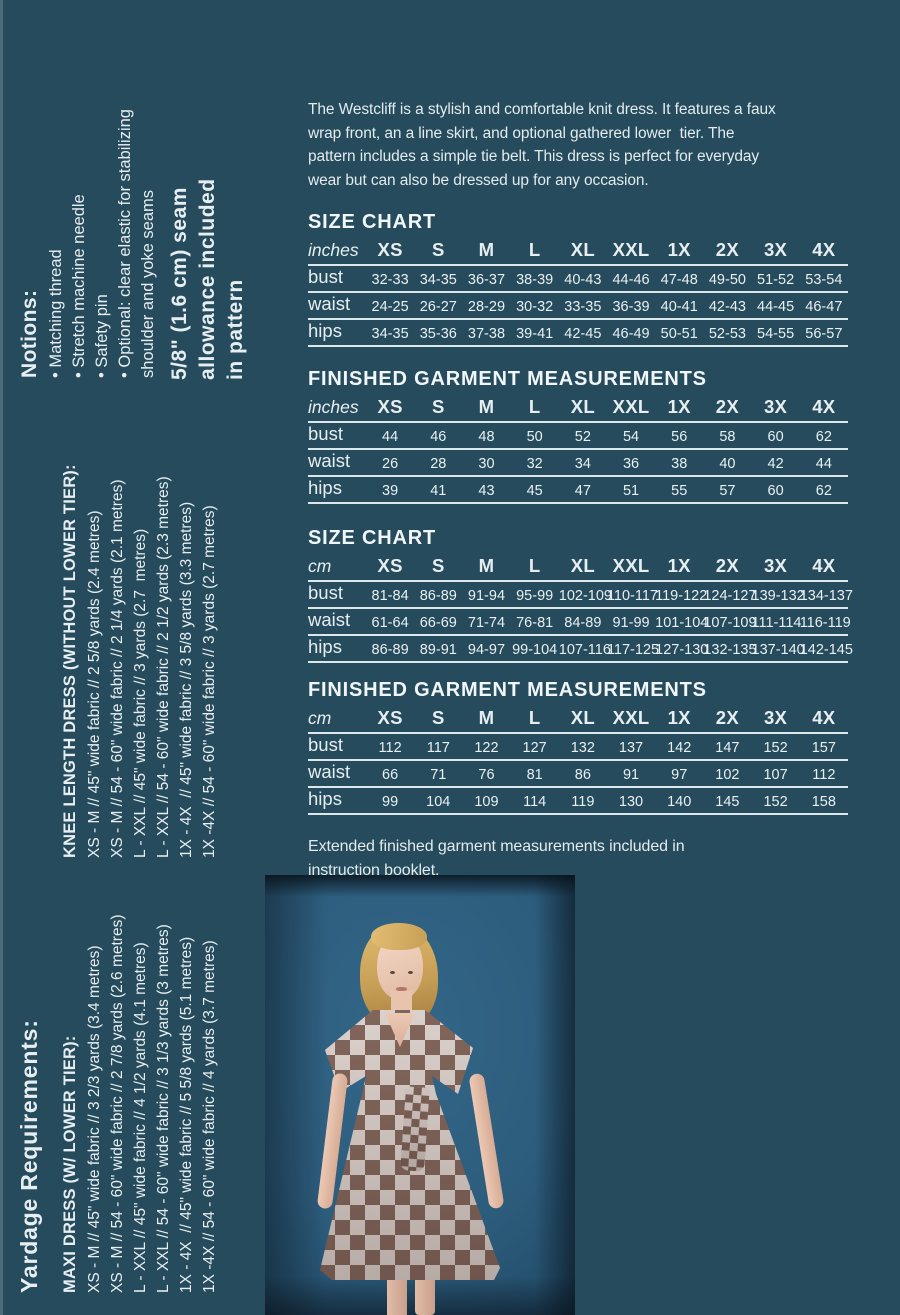 The height and width of the screenshot is (1315, 900). Describe the element at coordinates (583, 802) in the screenshot. I see `measurement-value: 119` at that location.